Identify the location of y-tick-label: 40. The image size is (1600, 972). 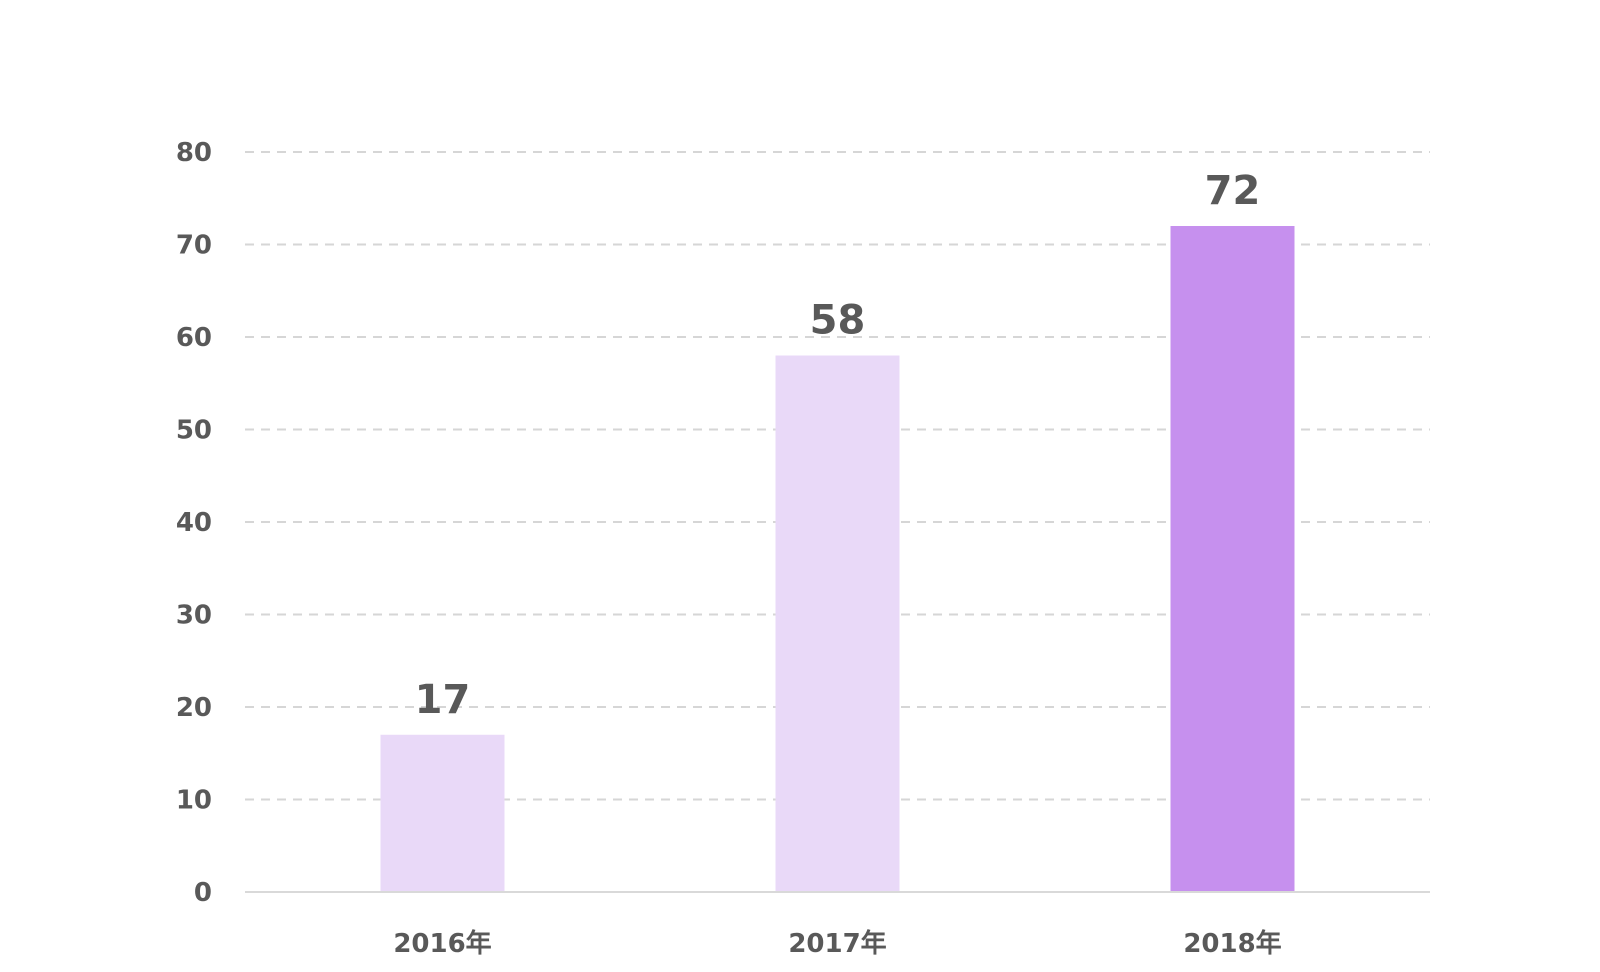
(194, 523).